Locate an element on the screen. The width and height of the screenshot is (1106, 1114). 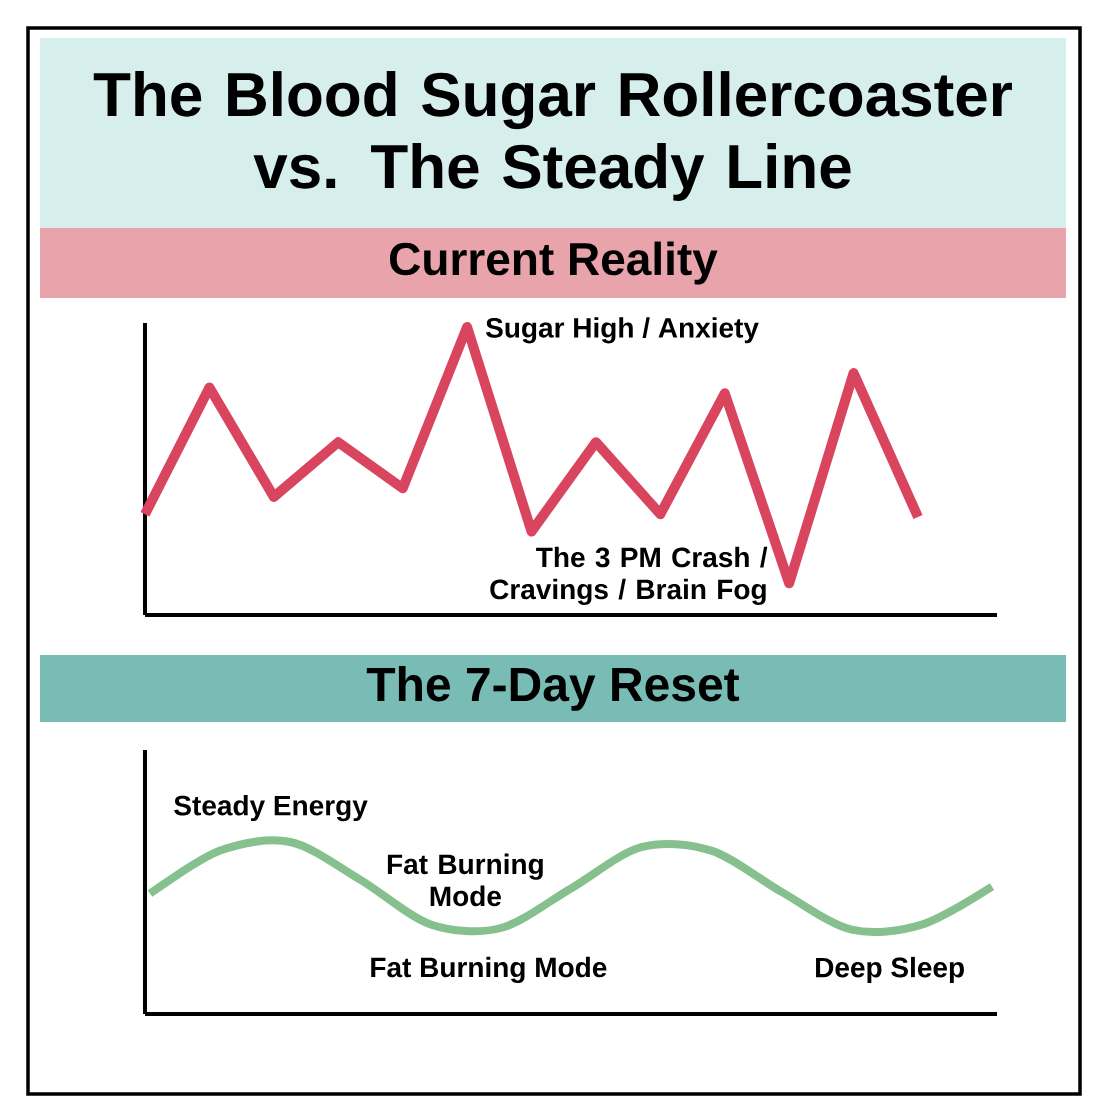
text: Steady Energy is located at coordinates (271, 808).